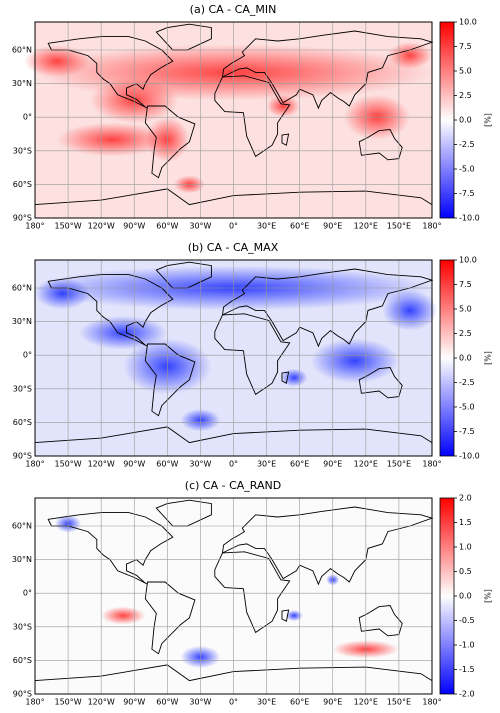  I want to click on colorbar-tick-label: -7.5, so click(467, 193).